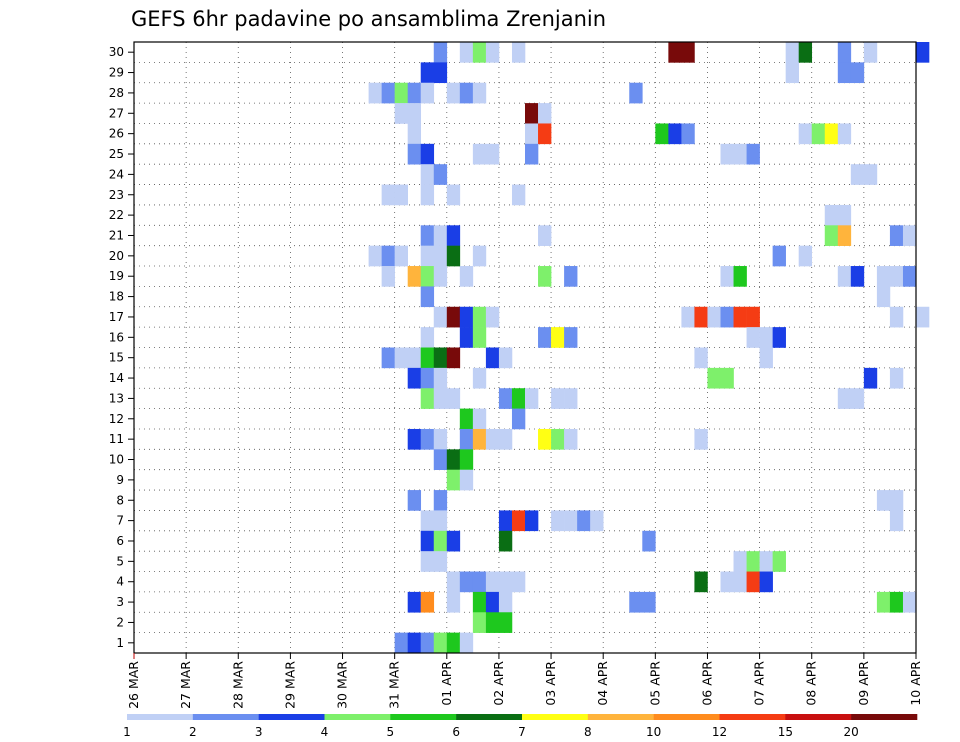  Describe the element at coordinates (116, 378) in the screenshot. I see `y-tick-label: 14` at that location.